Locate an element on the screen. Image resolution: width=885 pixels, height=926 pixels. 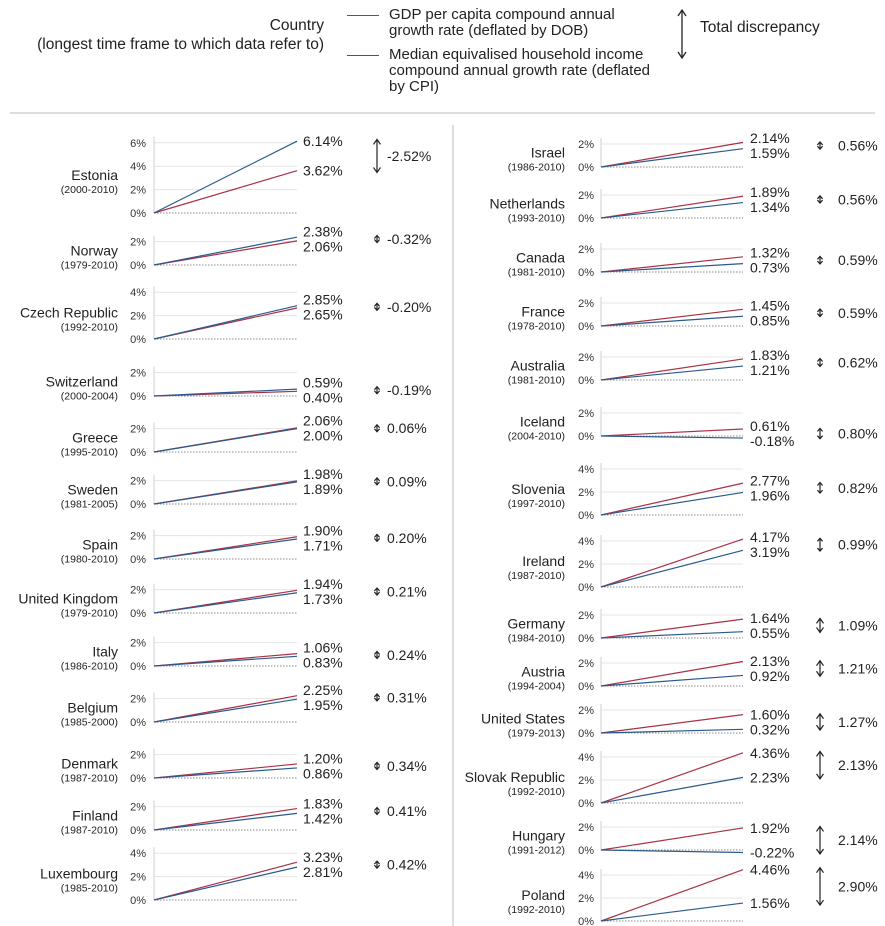
country-name: Israel is located at coordinates (548, 153).